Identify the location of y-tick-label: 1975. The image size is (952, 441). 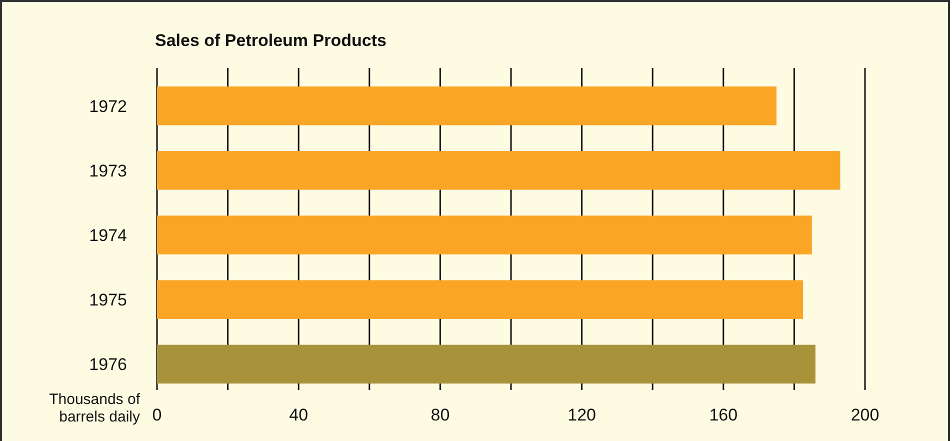
(108, 300).